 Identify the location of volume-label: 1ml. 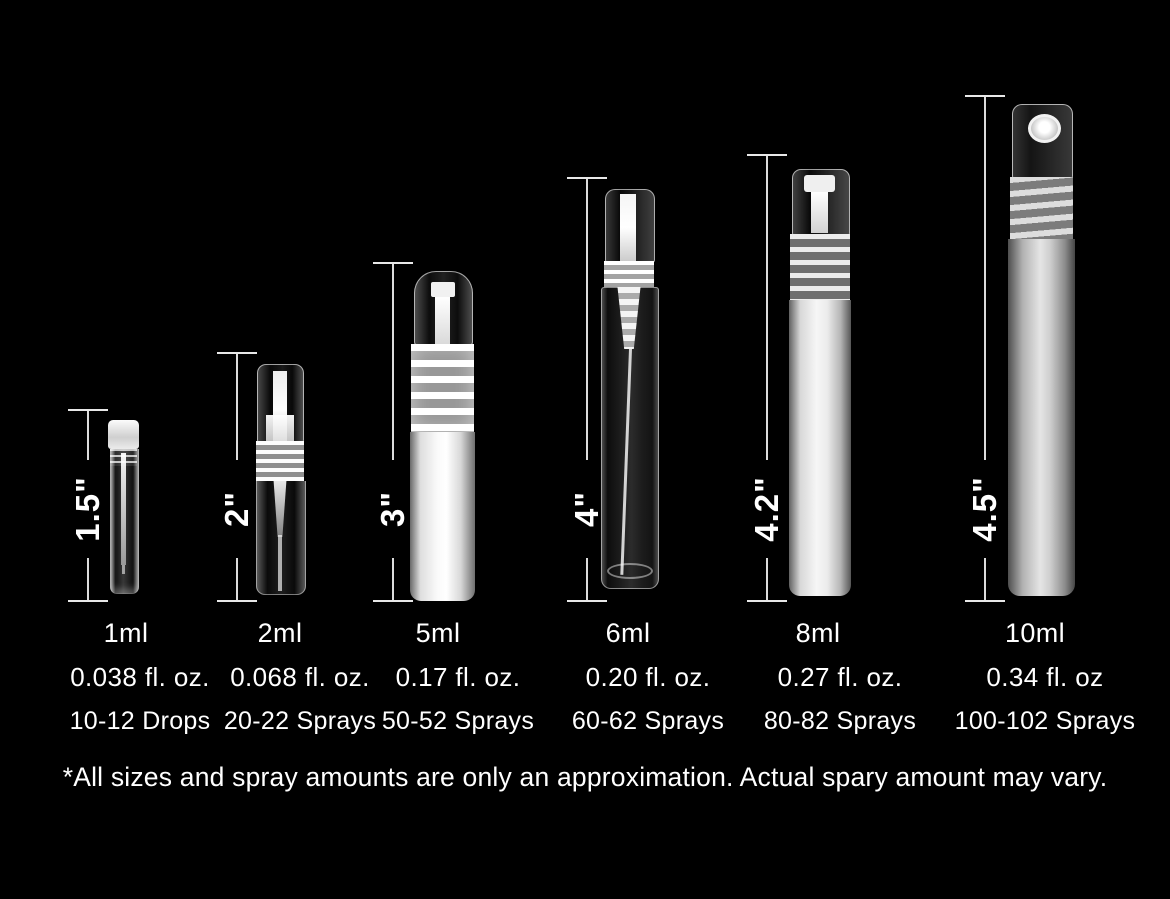
(126, 633).